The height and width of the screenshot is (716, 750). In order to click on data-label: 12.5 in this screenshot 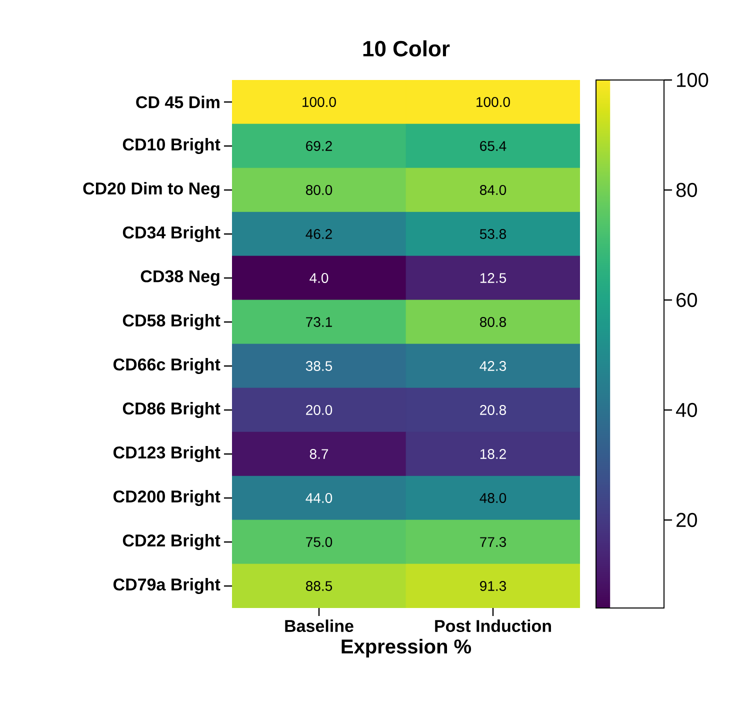, I will do `click(493, 278)`.